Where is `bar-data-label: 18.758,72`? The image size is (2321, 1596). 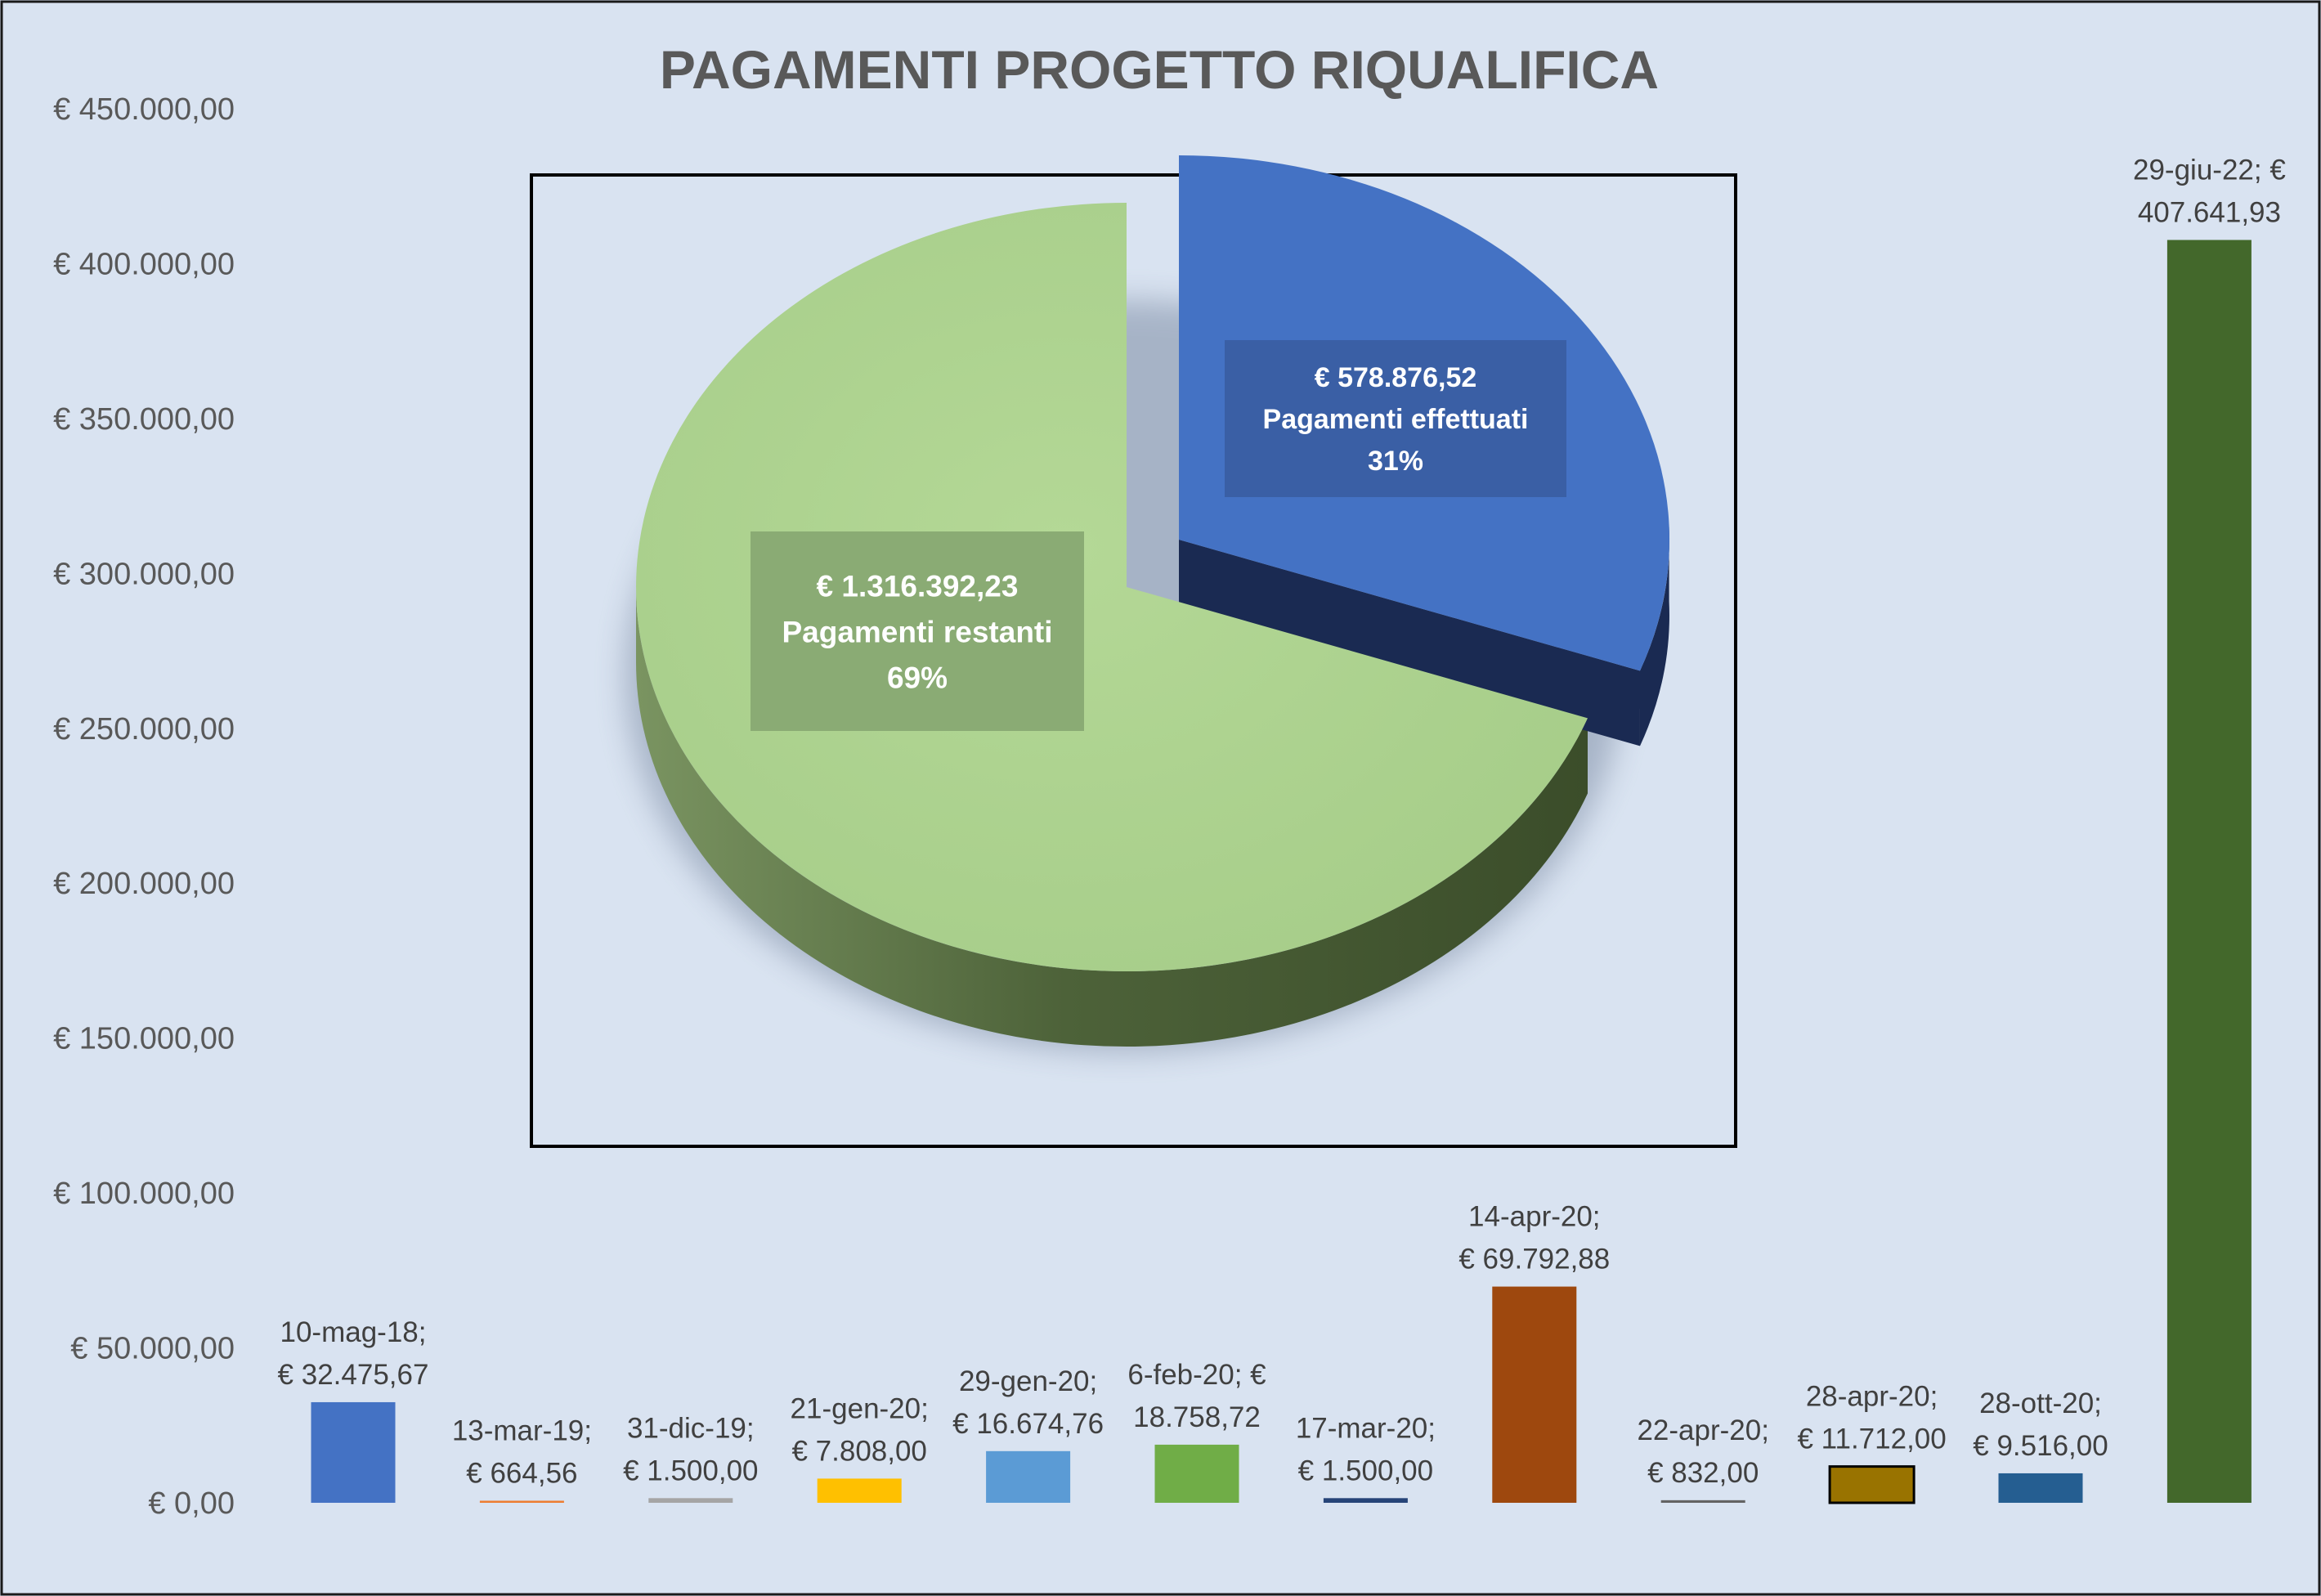
bar-data-label: 18.758,72 is located at coordinates (1197, 1417).